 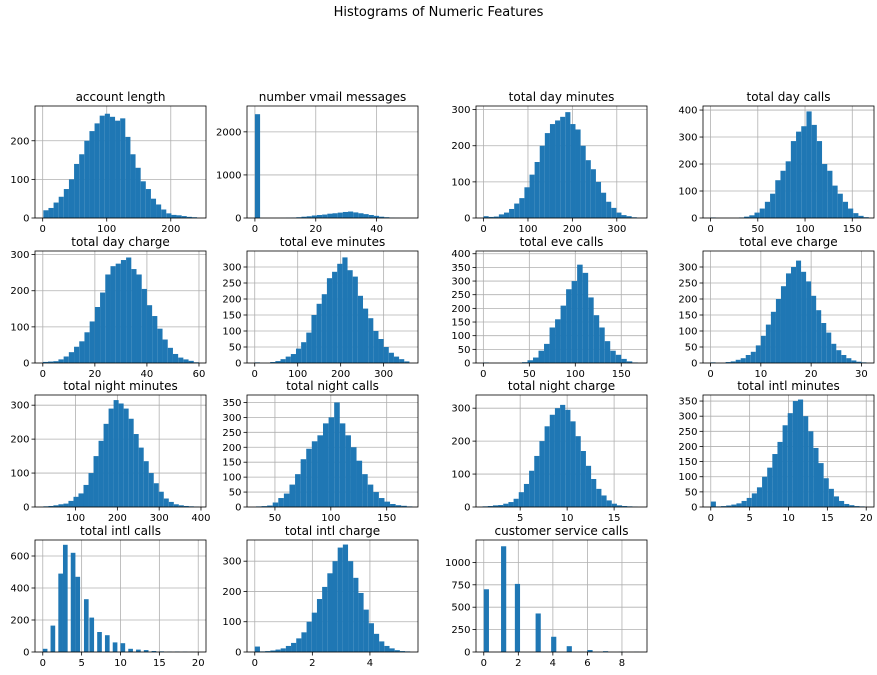 What do you see at coordinates (562, 242) in the screenshot?
I see `subplot-title: total eve calls` at bounding box center [562, 242].